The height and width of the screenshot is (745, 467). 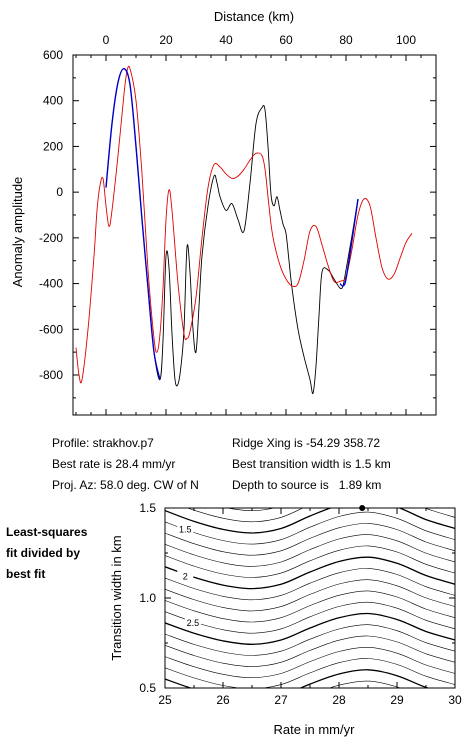 What do you see at coordinates (455, 700) in the screenshot?
I see `x-tick-label: 30` at bounding box center [455, 700].